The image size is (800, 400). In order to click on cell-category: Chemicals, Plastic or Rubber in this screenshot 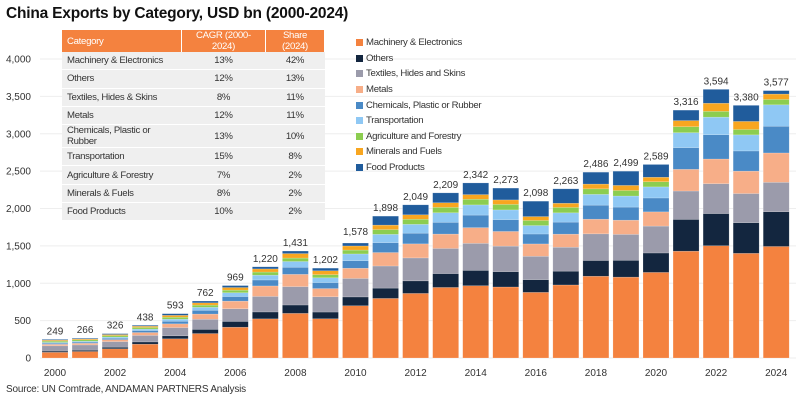, I will do `click(122, 136)`.